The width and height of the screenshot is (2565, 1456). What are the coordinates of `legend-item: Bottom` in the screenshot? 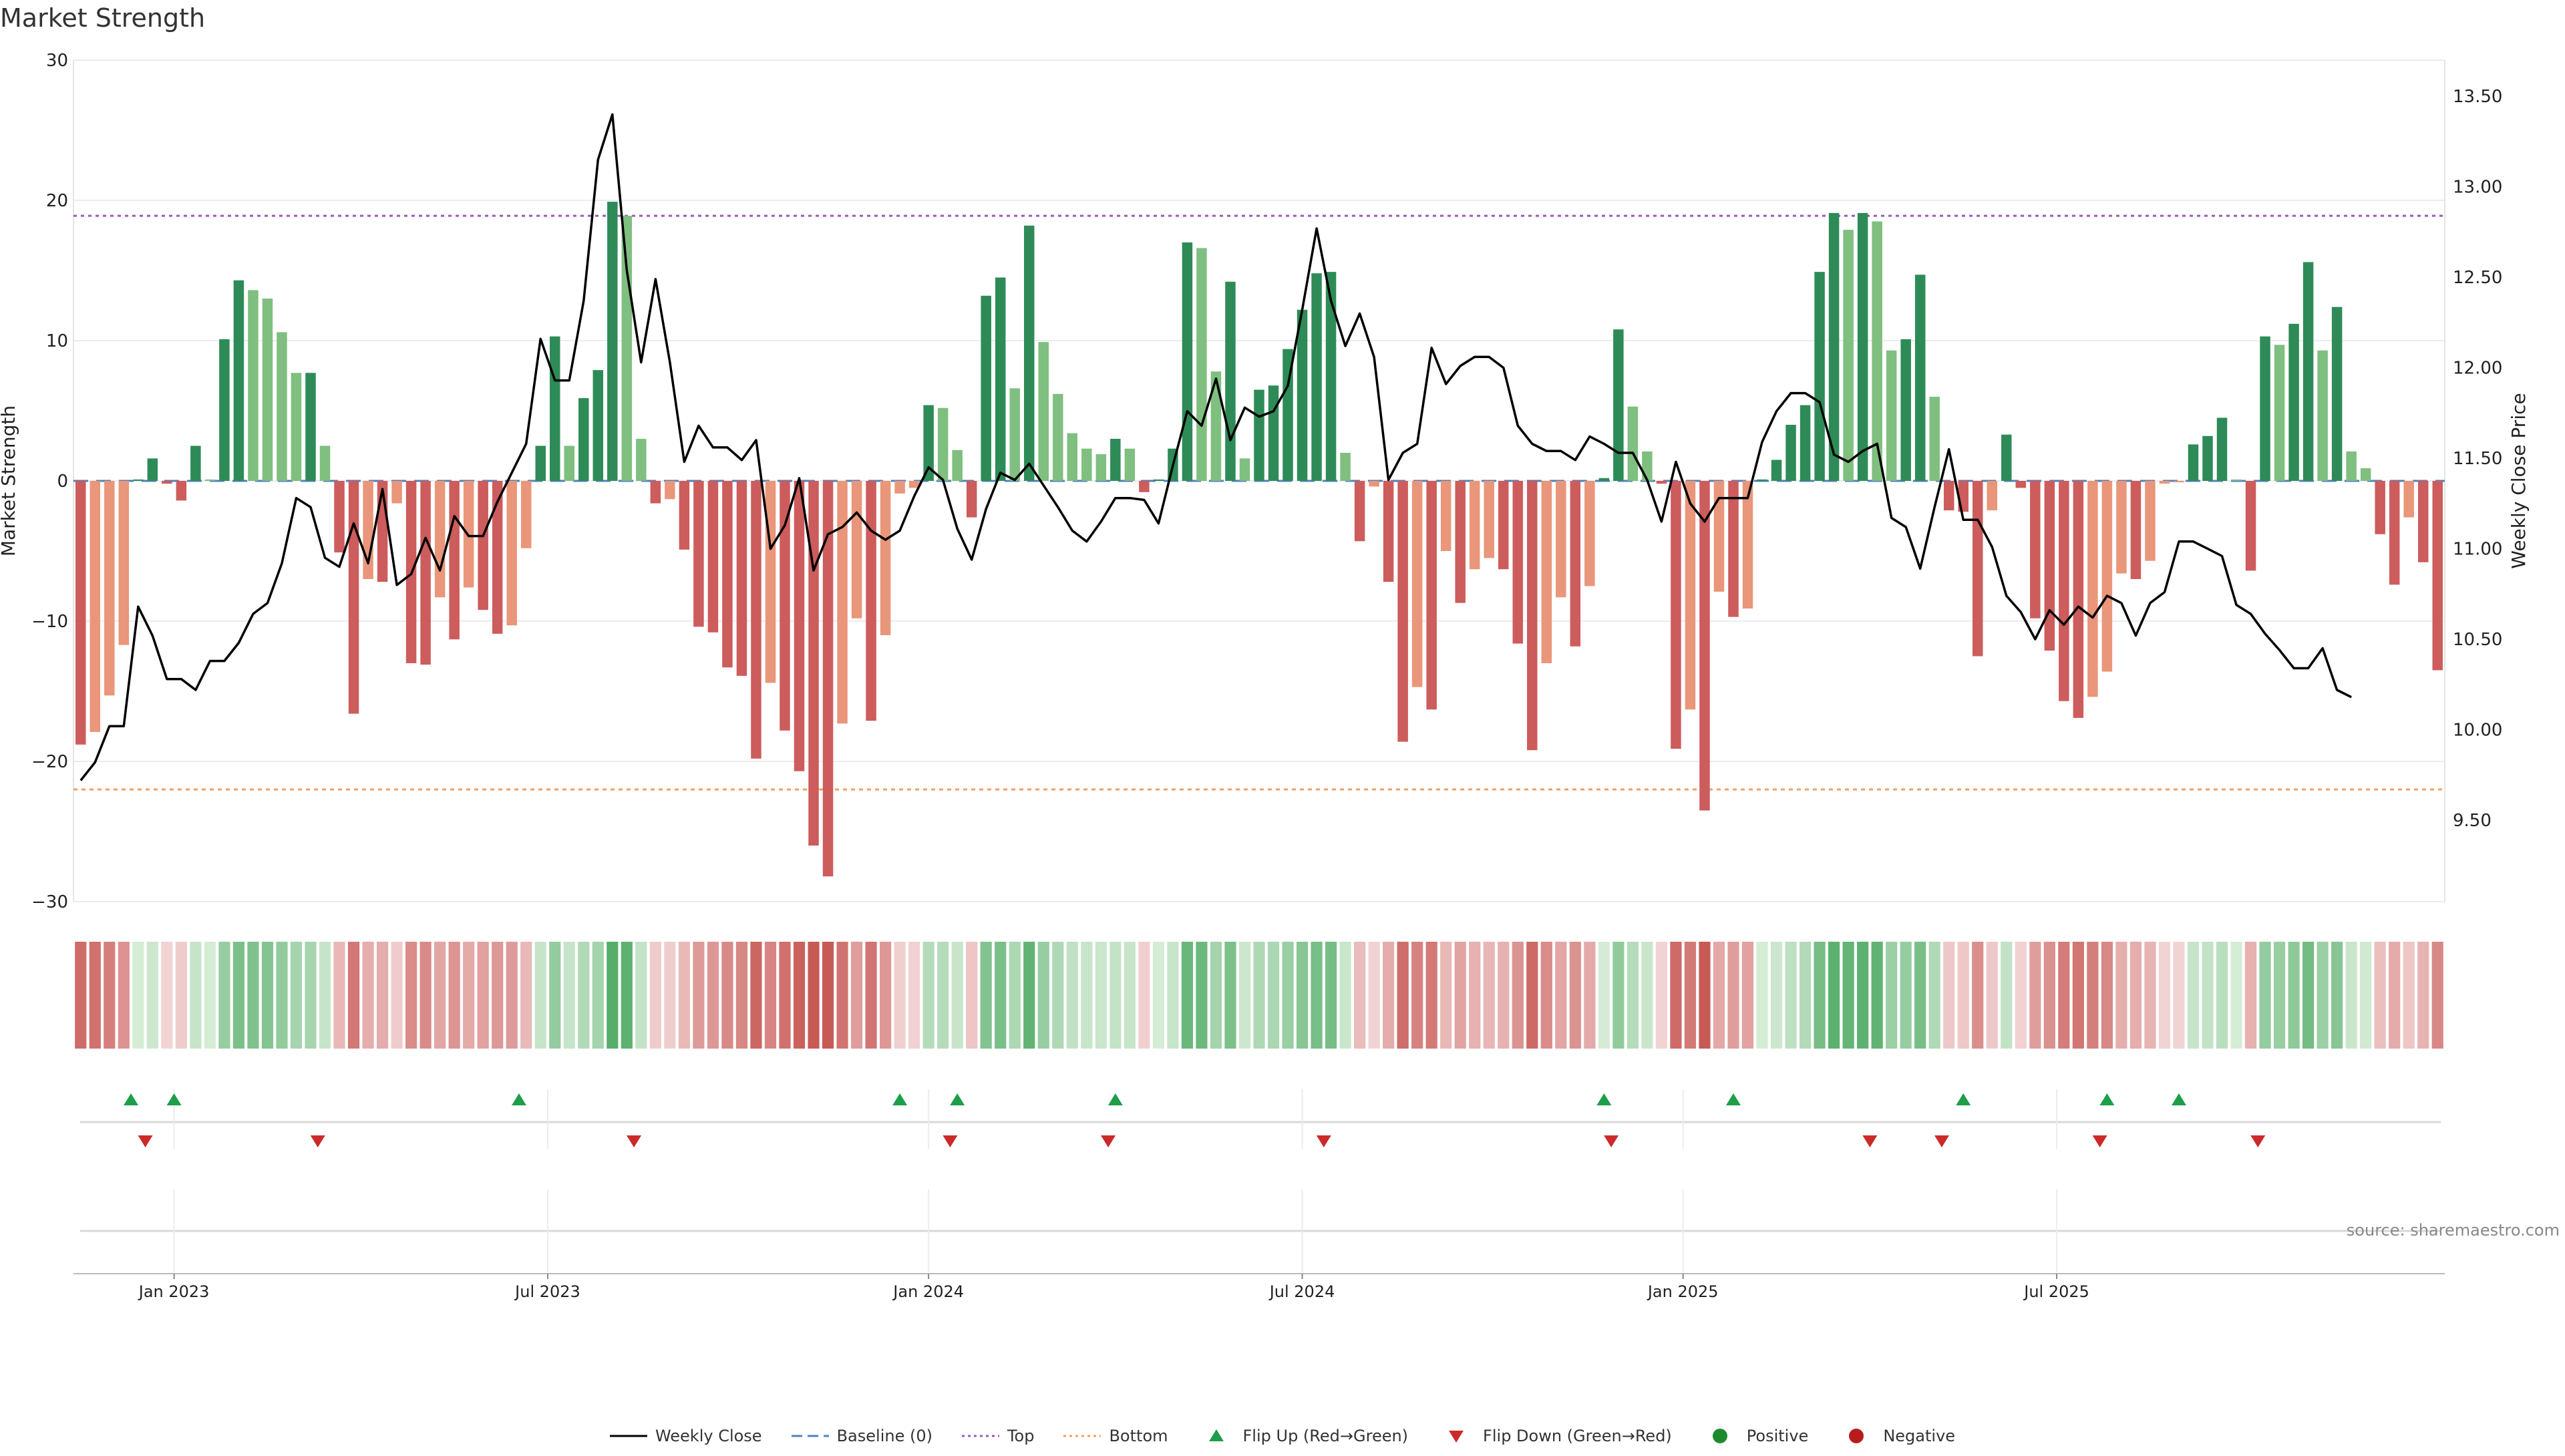 It's located at (1115, 1436).